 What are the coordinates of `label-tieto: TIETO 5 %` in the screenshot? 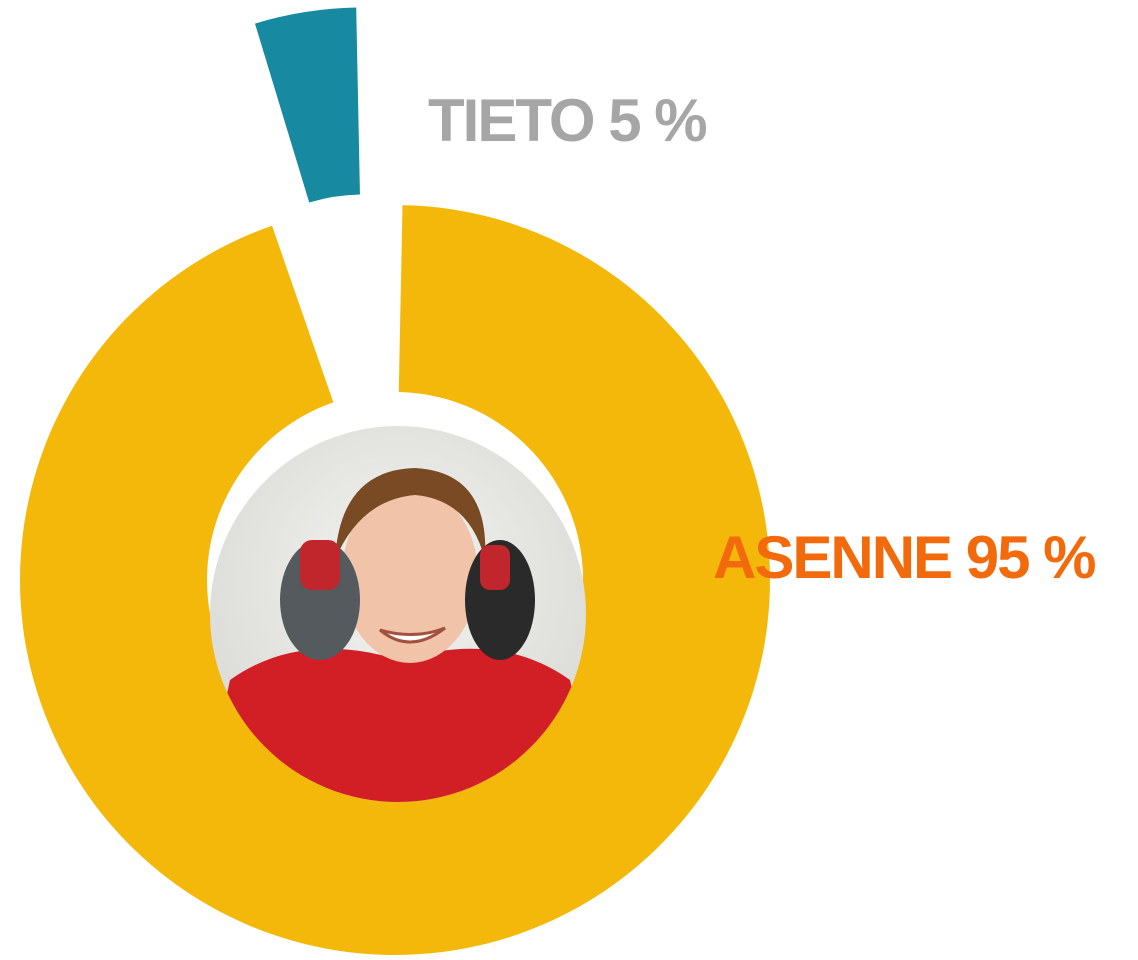 It's located at (567, 120).